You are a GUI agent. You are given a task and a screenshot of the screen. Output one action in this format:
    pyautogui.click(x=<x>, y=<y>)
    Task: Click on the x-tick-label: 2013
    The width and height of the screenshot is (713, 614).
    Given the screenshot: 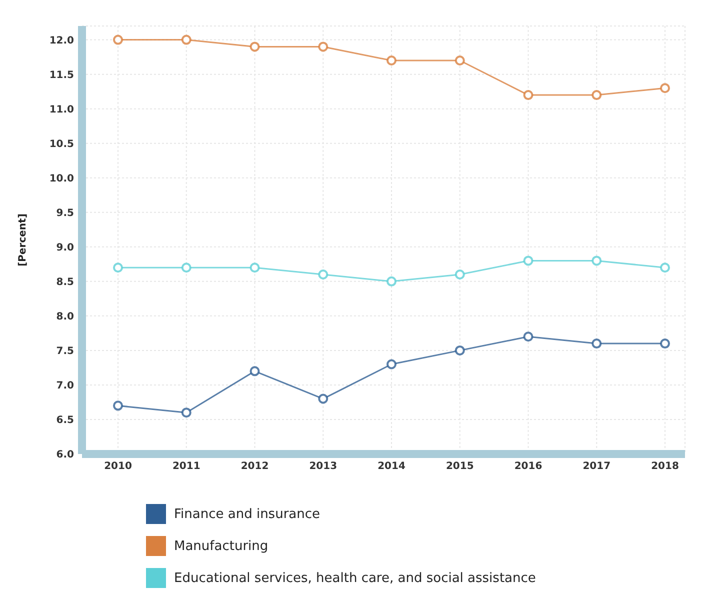 What is the action you would take?
    pyautogui.click(x=323, y=466)
    